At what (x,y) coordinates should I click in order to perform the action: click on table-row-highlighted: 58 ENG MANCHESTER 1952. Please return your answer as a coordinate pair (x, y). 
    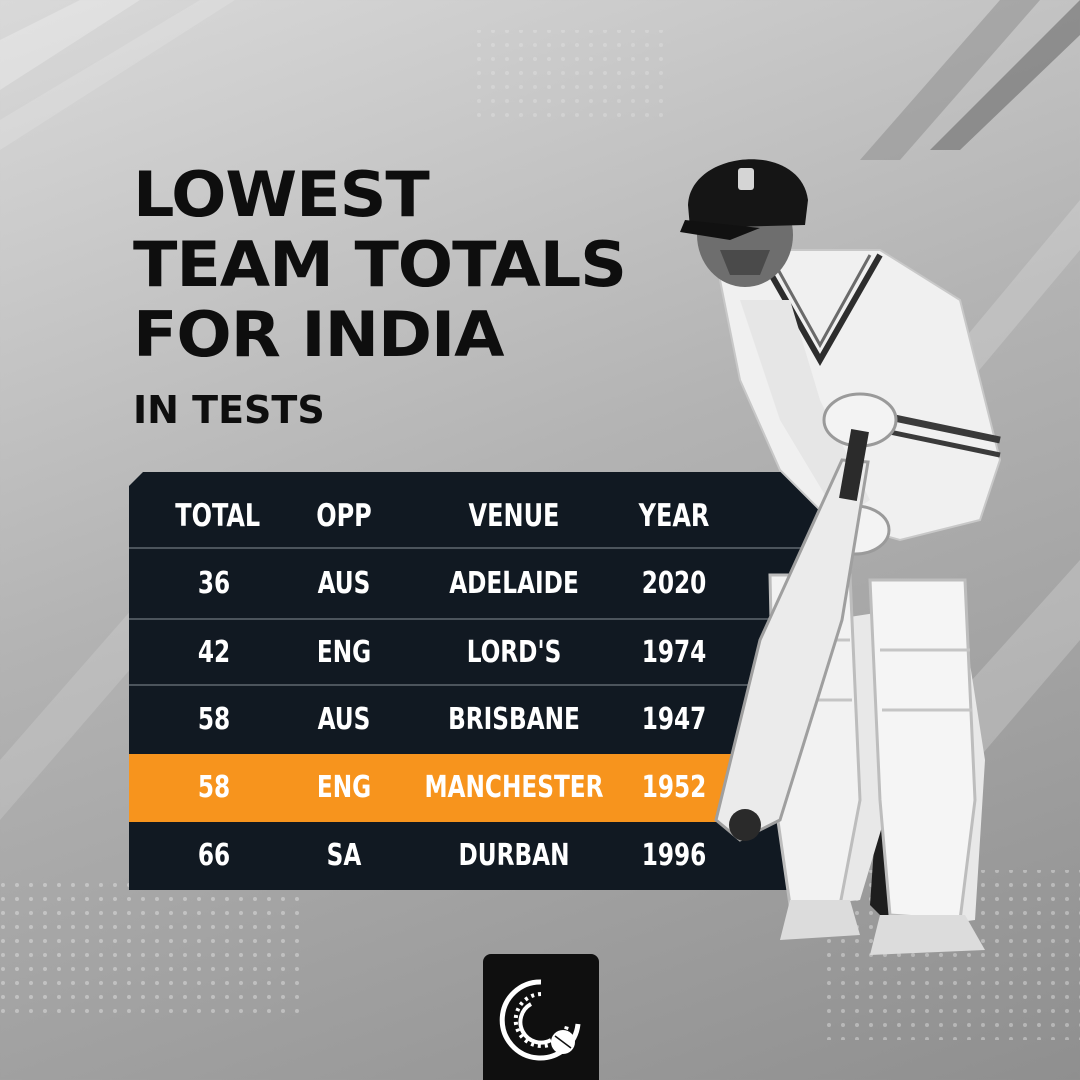
    Looking at the image, I should click on (479, 788).